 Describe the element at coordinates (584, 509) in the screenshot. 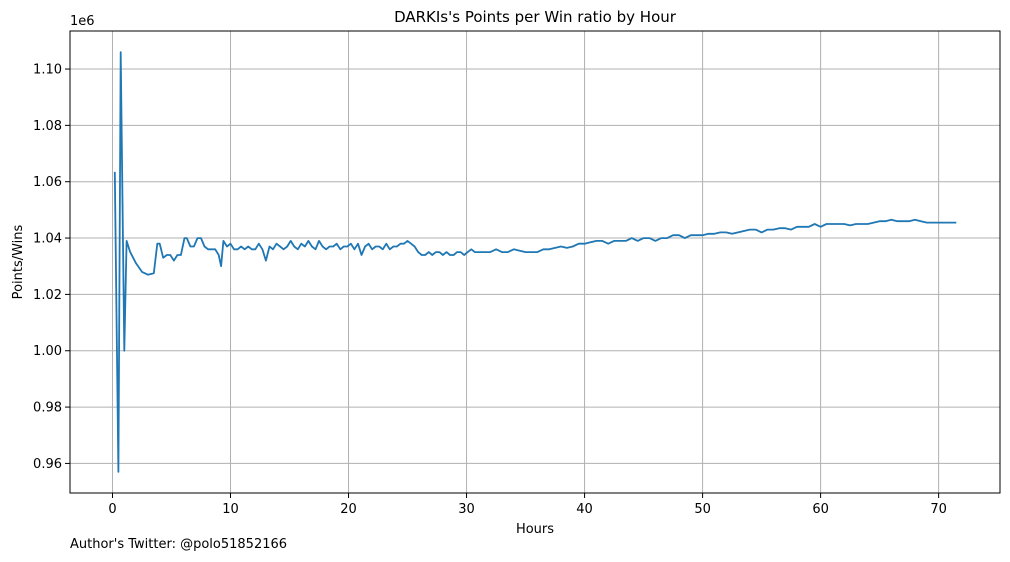

I see `x-tick-label: 40` at that location.